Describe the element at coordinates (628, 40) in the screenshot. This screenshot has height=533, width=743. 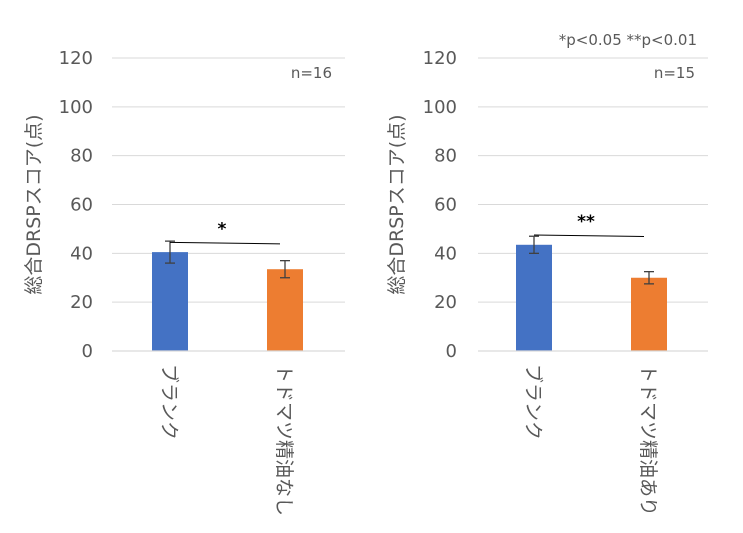
I see `significance-note: *p<0.05 **p<0.01` at that location.